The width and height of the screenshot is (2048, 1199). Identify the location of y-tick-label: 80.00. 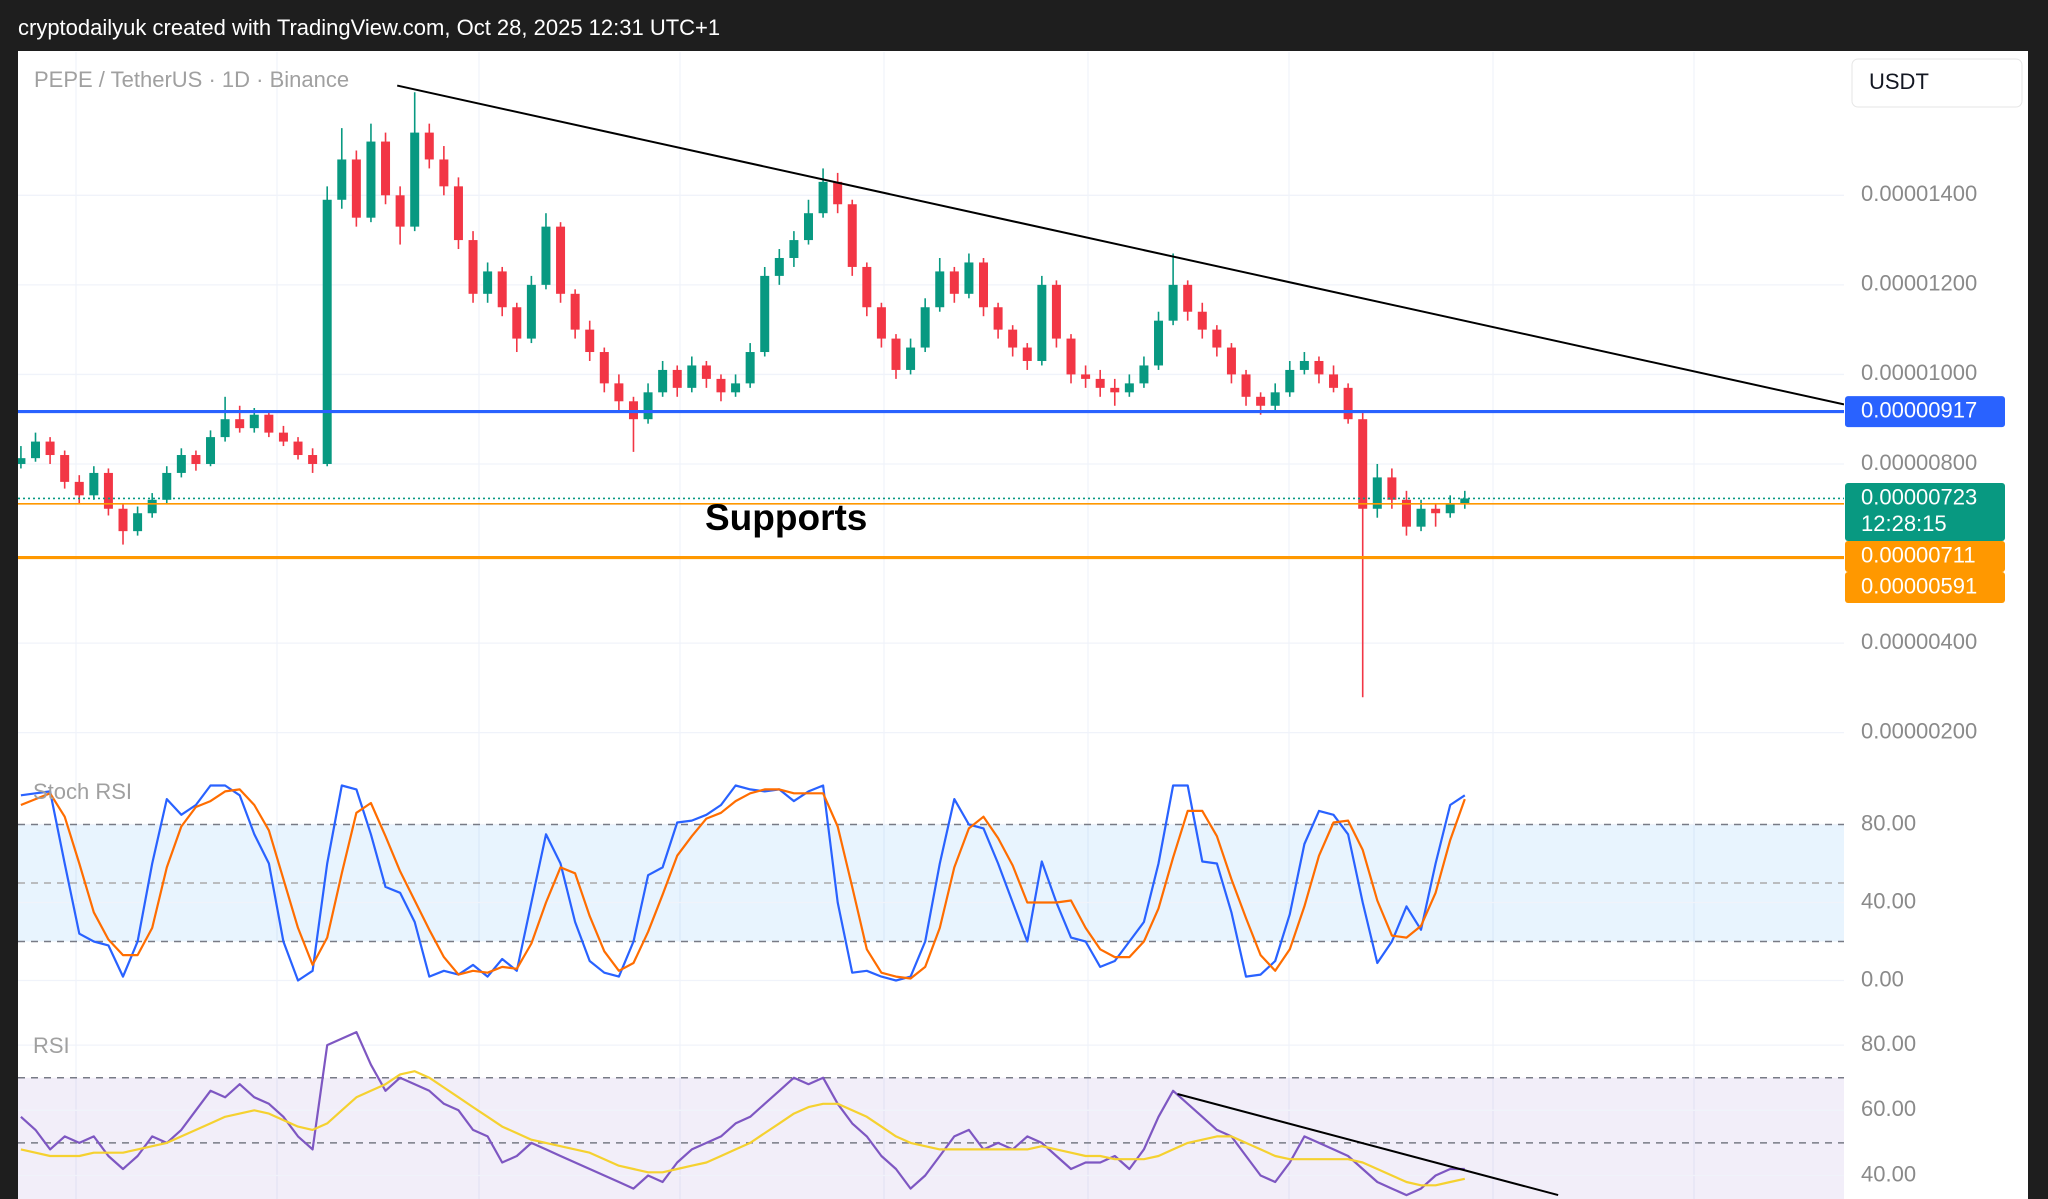
(1888, 822).